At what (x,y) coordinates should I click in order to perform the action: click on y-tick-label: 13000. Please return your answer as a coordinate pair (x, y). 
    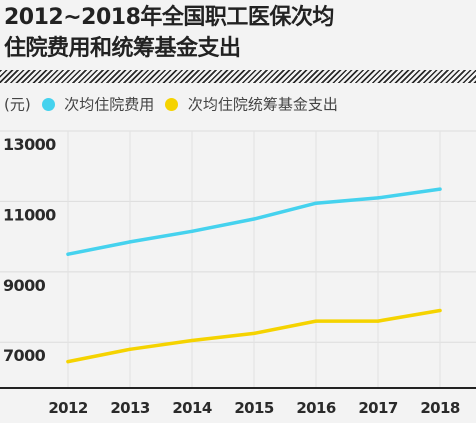
    Looking at the image, I should click on (29, 144).